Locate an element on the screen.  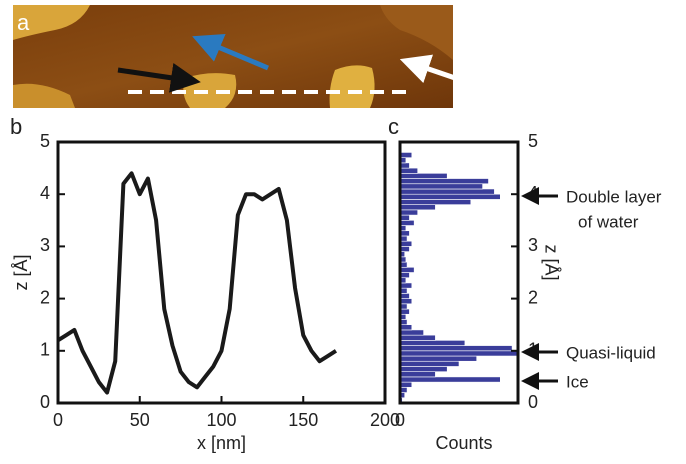
x-axis-title: x [nm] is located at coordinates (221, 443).